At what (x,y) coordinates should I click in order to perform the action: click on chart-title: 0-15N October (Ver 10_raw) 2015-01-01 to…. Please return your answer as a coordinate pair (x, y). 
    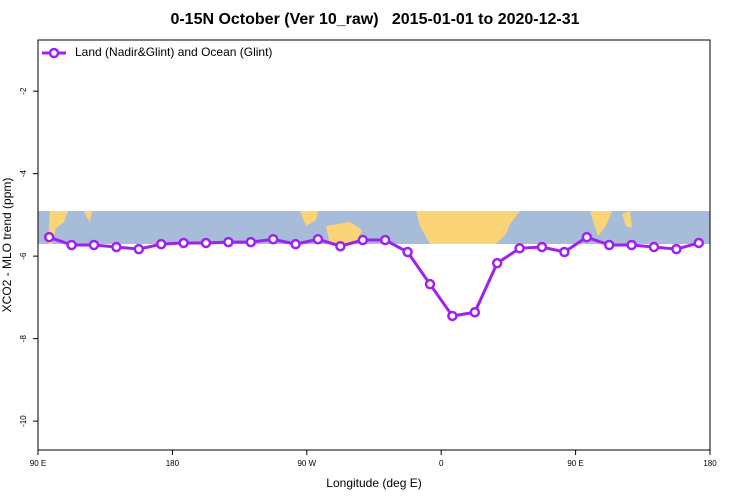
    Looking at the image, I should click on (374, 19).